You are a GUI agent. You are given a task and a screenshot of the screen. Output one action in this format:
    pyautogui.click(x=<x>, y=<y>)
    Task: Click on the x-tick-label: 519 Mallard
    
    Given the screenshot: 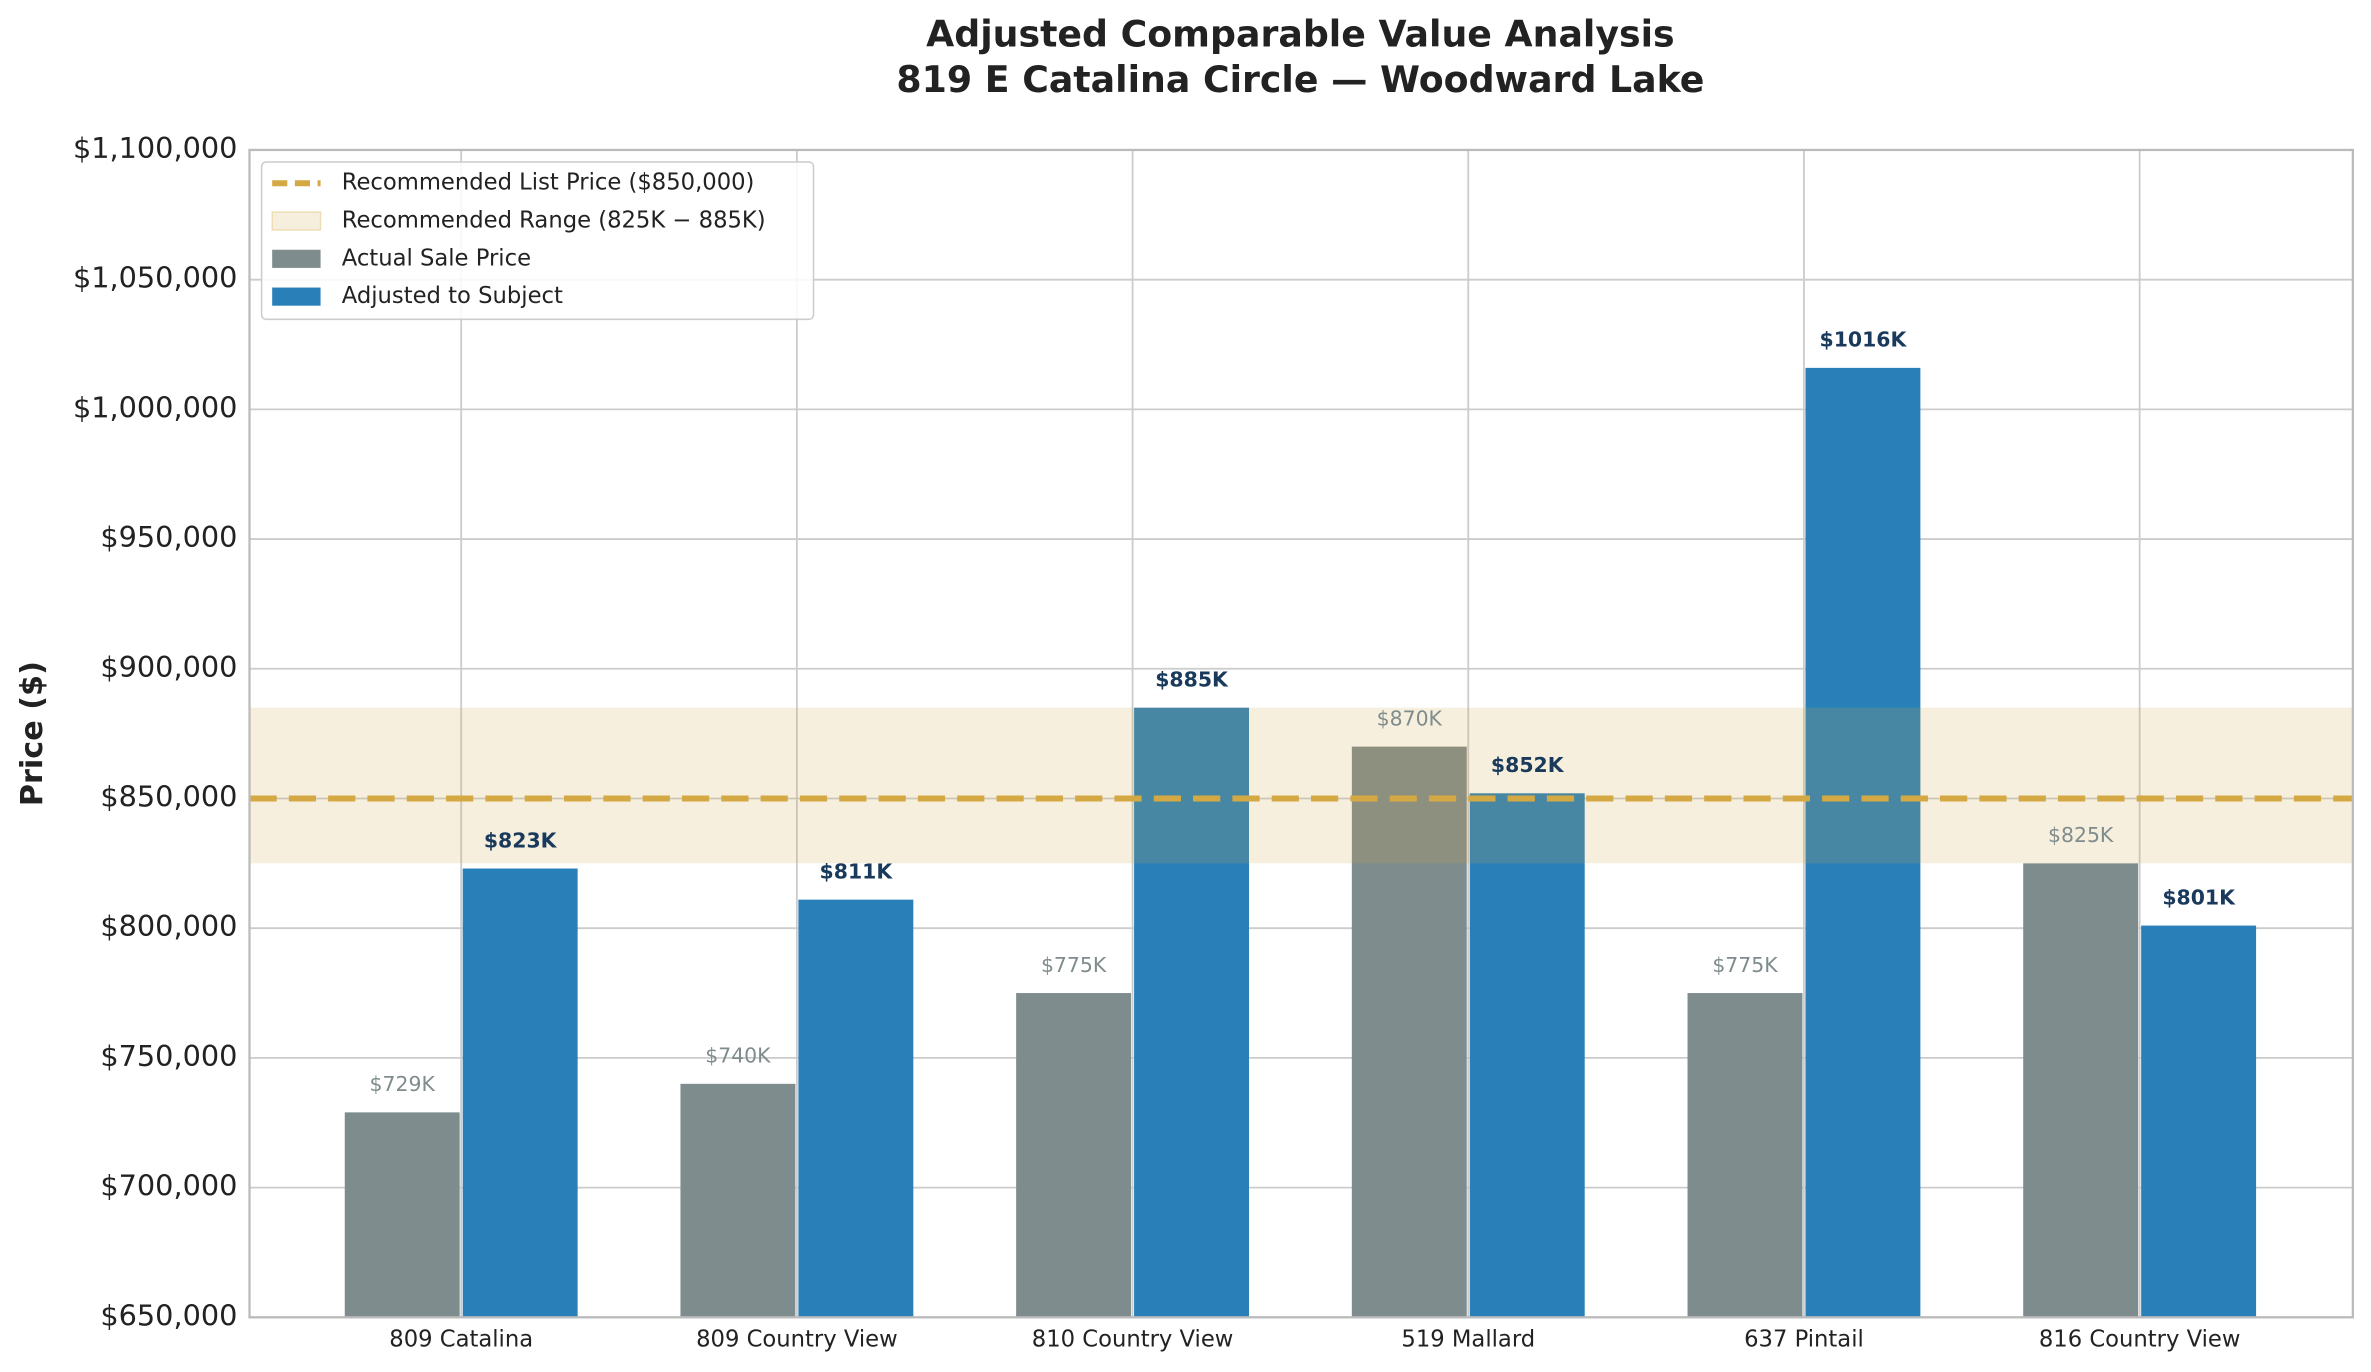 What is the action you would take?
    pyautogui.click(x=1468, y=1339)
    